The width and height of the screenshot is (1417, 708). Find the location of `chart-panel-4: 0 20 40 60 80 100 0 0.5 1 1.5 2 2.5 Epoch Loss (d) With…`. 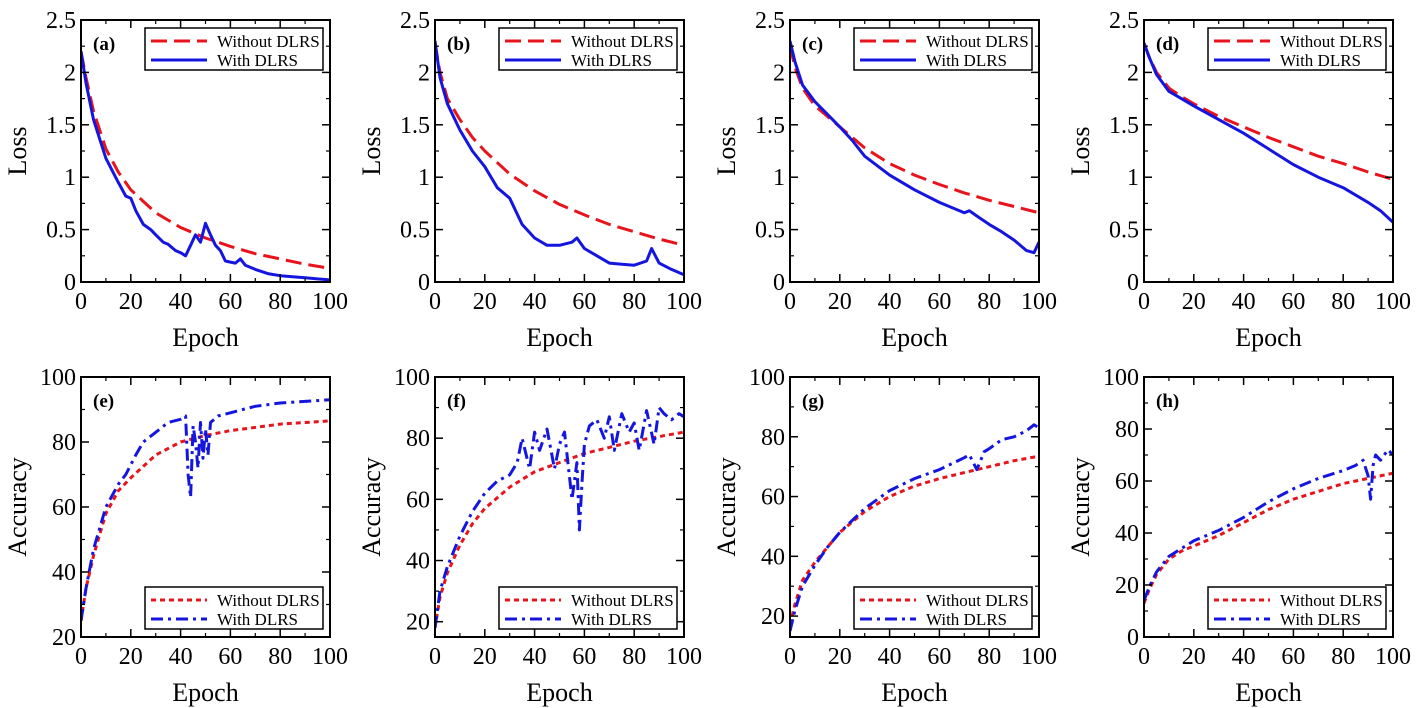

chart-panel-4: 0 20 40 60 80 100 0 0.5 1 1.5 2 2.5 Epoch Loss (d) With… is located at coordinates (1238, 180).